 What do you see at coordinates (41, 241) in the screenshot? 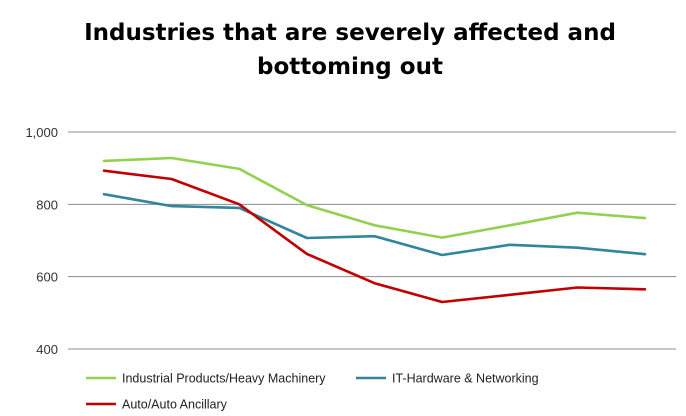
I see `y-axis-ticks: 400 600 800 1,000` at bounding box center [41, 241].